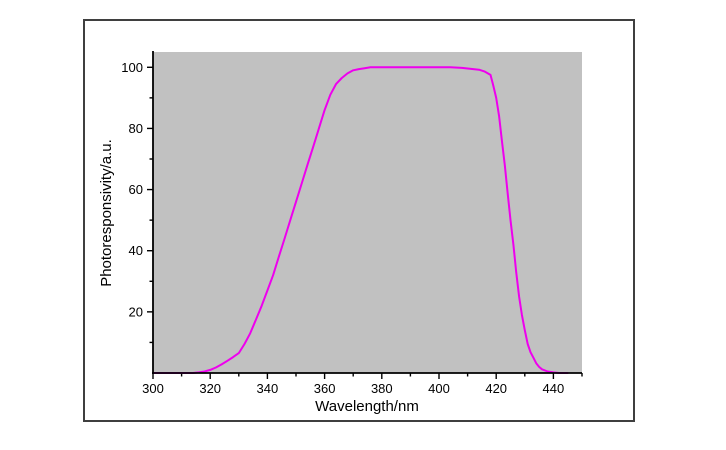 The image size is (726, 450). I want to click on x-tick-label: 320, so click(210, 388).